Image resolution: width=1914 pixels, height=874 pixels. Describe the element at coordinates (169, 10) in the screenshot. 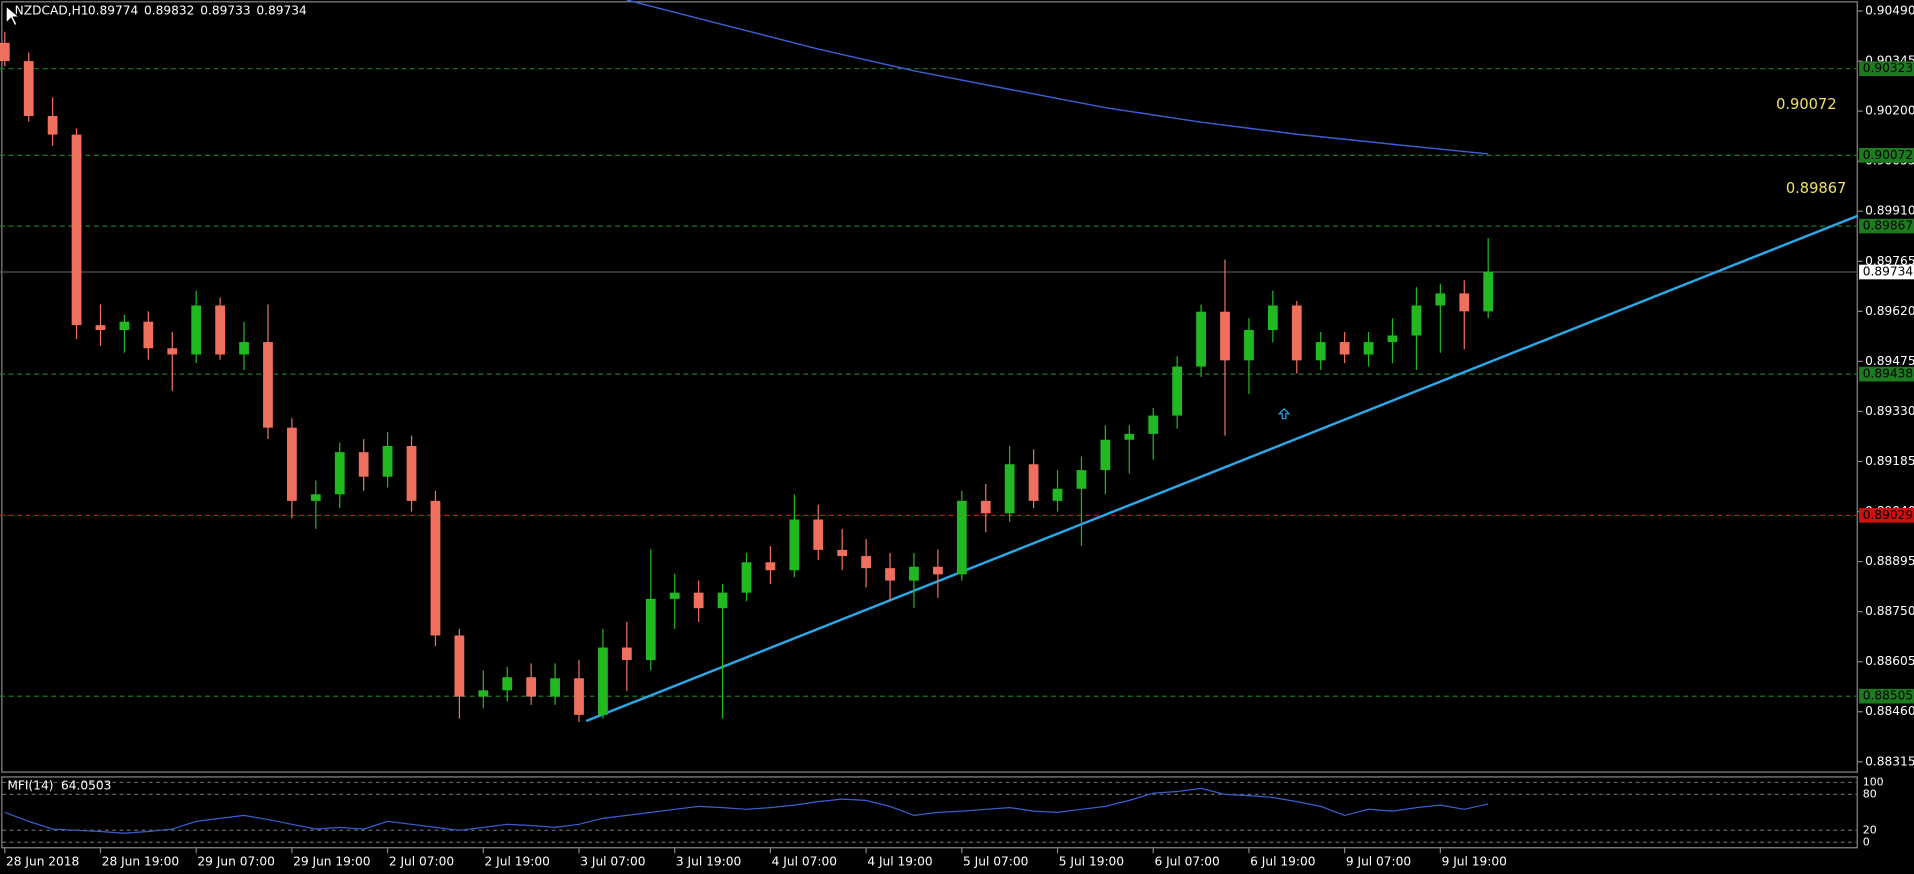

I see `last-bar-value: 0.89832` at that location.